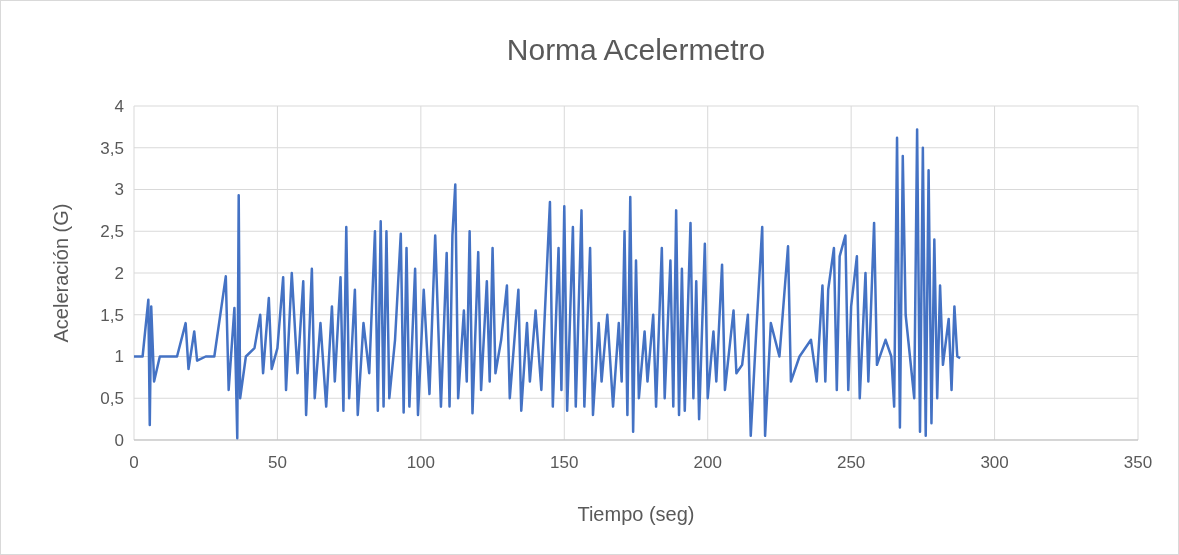 The width and height of the screenshot is (1179, 555). I want to click on x-axis-title: Tiempo (seg), so click(636, 514).